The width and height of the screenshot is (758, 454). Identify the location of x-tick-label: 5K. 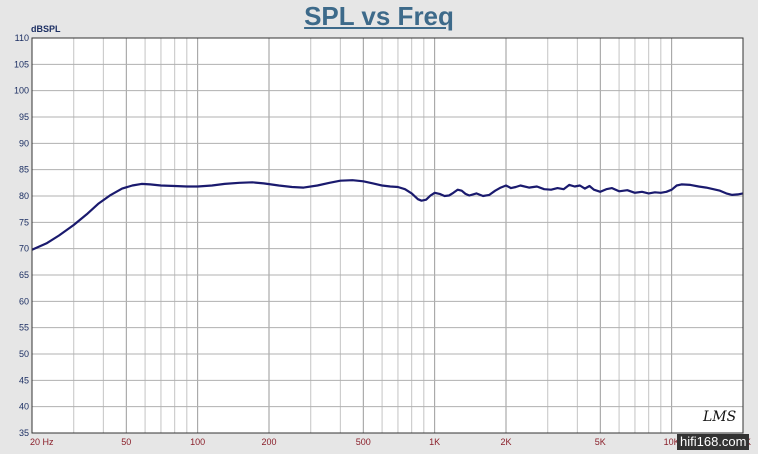
(600, 442).